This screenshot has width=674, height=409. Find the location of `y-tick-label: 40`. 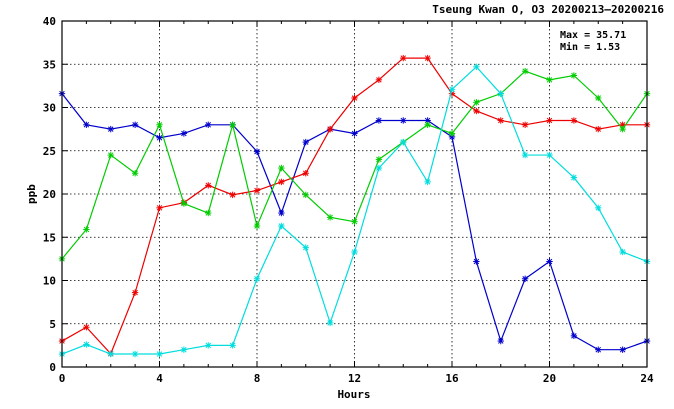

y-tick-label: 40 is located at coordinates (49, 21).